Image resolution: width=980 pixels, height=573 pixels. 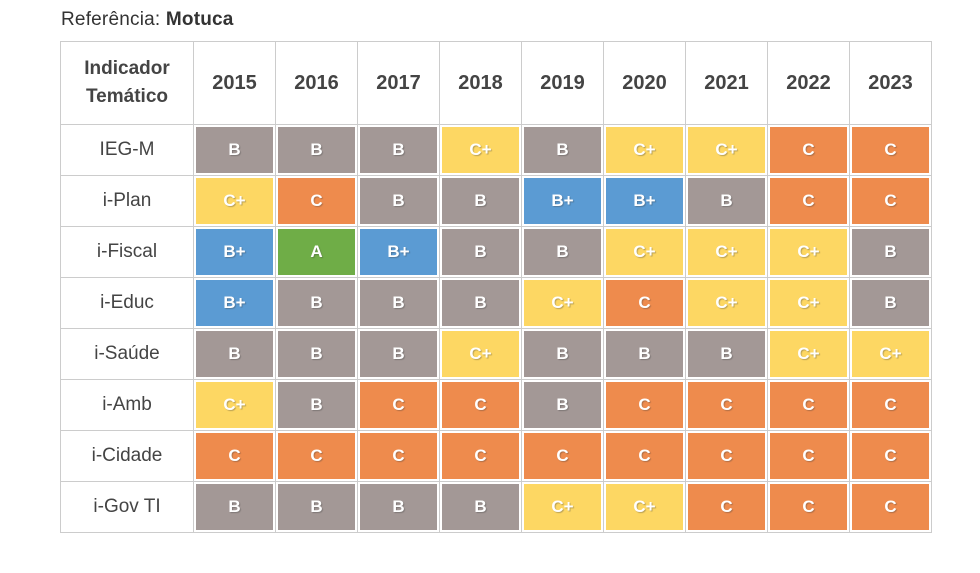 What do you see at coordinates (562, 83) in the screenshot?
I see `year-header: 2019` at bounding box center [562, 83].